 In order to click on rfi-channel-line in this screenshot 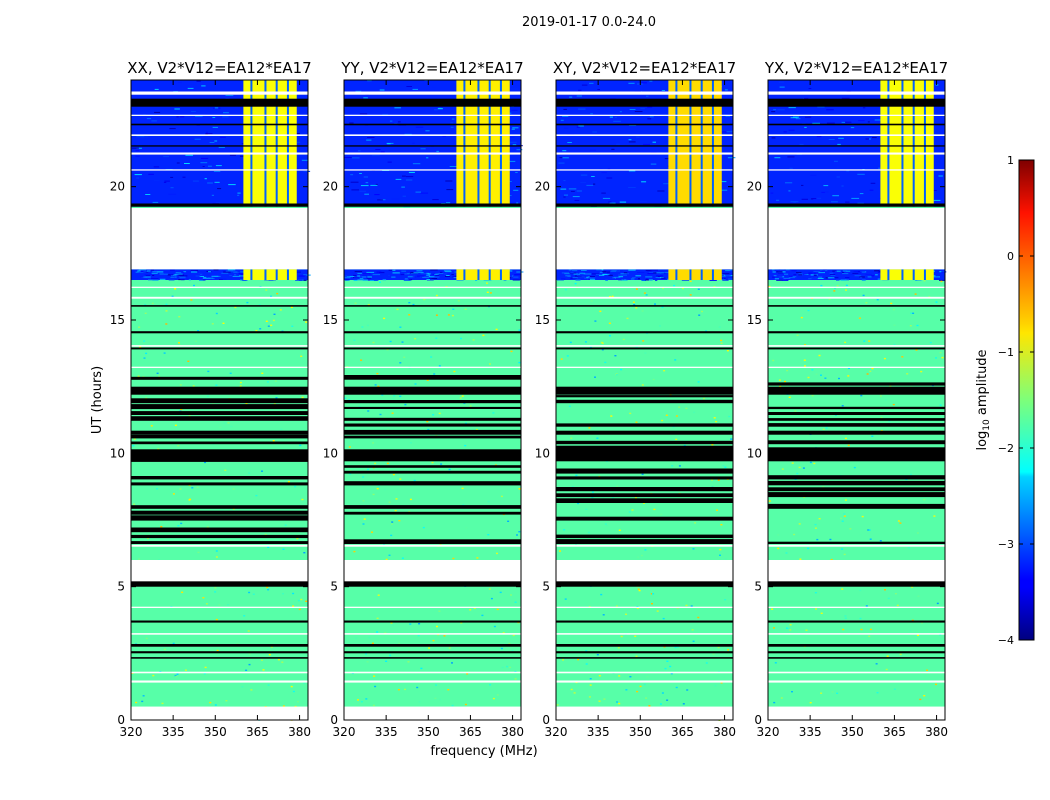, I will do `click(464, 274)`.